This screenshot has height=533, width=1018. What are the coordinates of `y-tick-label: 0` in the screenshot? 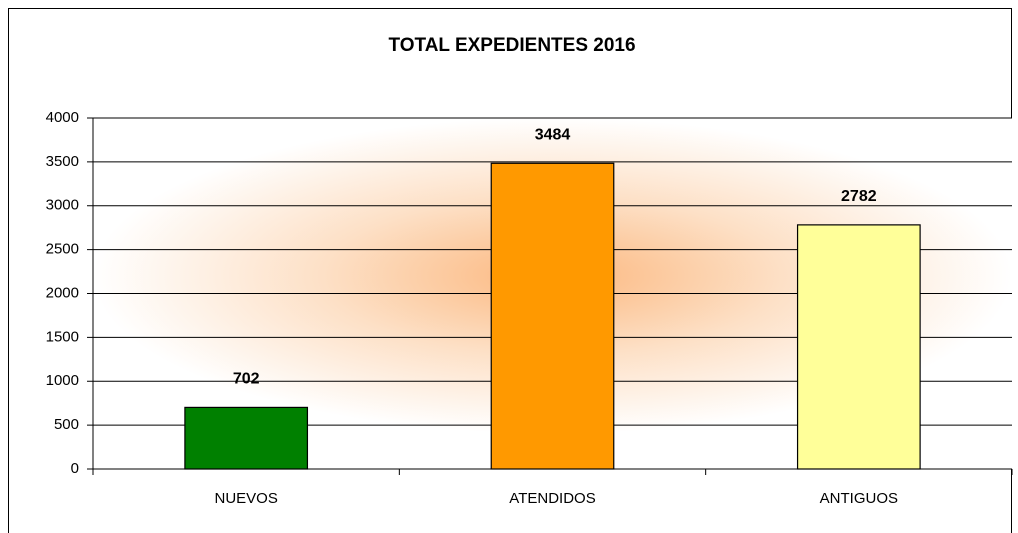 It's located at (75, 468).